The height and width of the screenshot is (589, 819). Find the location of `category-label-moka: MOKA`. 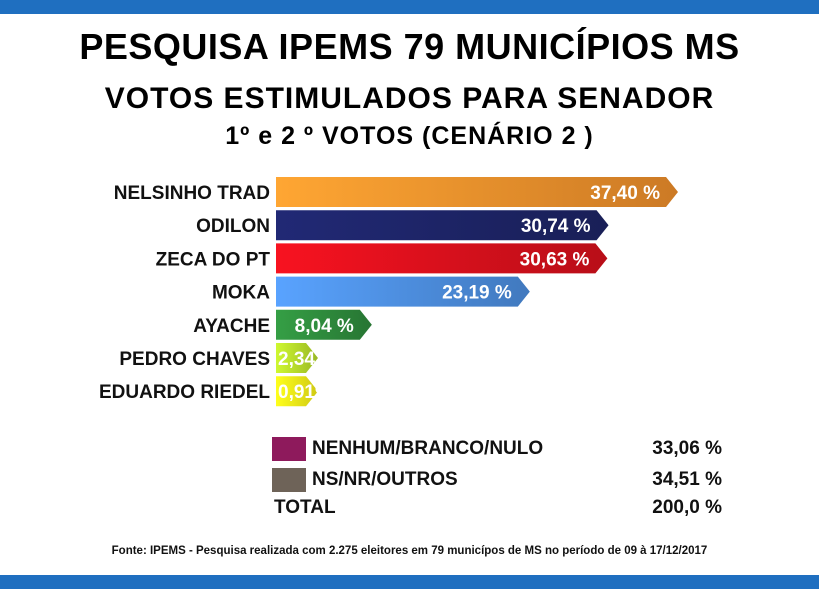

category-label-moka: MOKA is located at coordinates (241, 293).